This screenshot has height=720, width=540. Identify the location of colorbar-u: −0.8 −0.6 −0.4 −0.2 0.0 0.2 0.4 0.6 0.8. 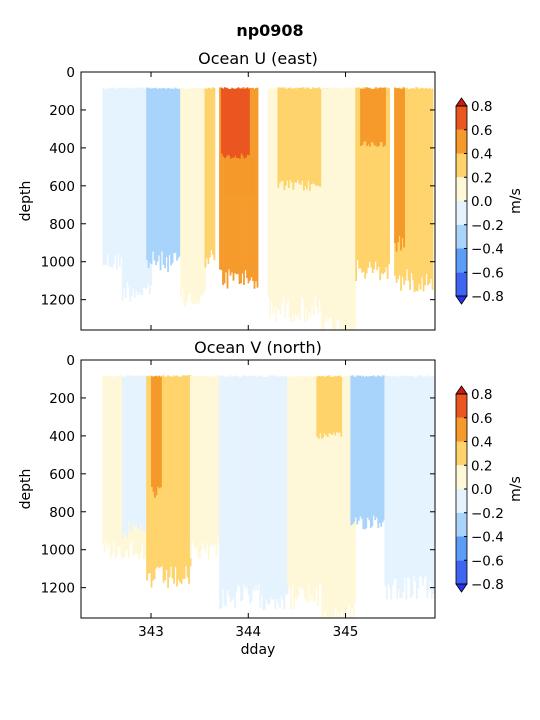
(479, 201).